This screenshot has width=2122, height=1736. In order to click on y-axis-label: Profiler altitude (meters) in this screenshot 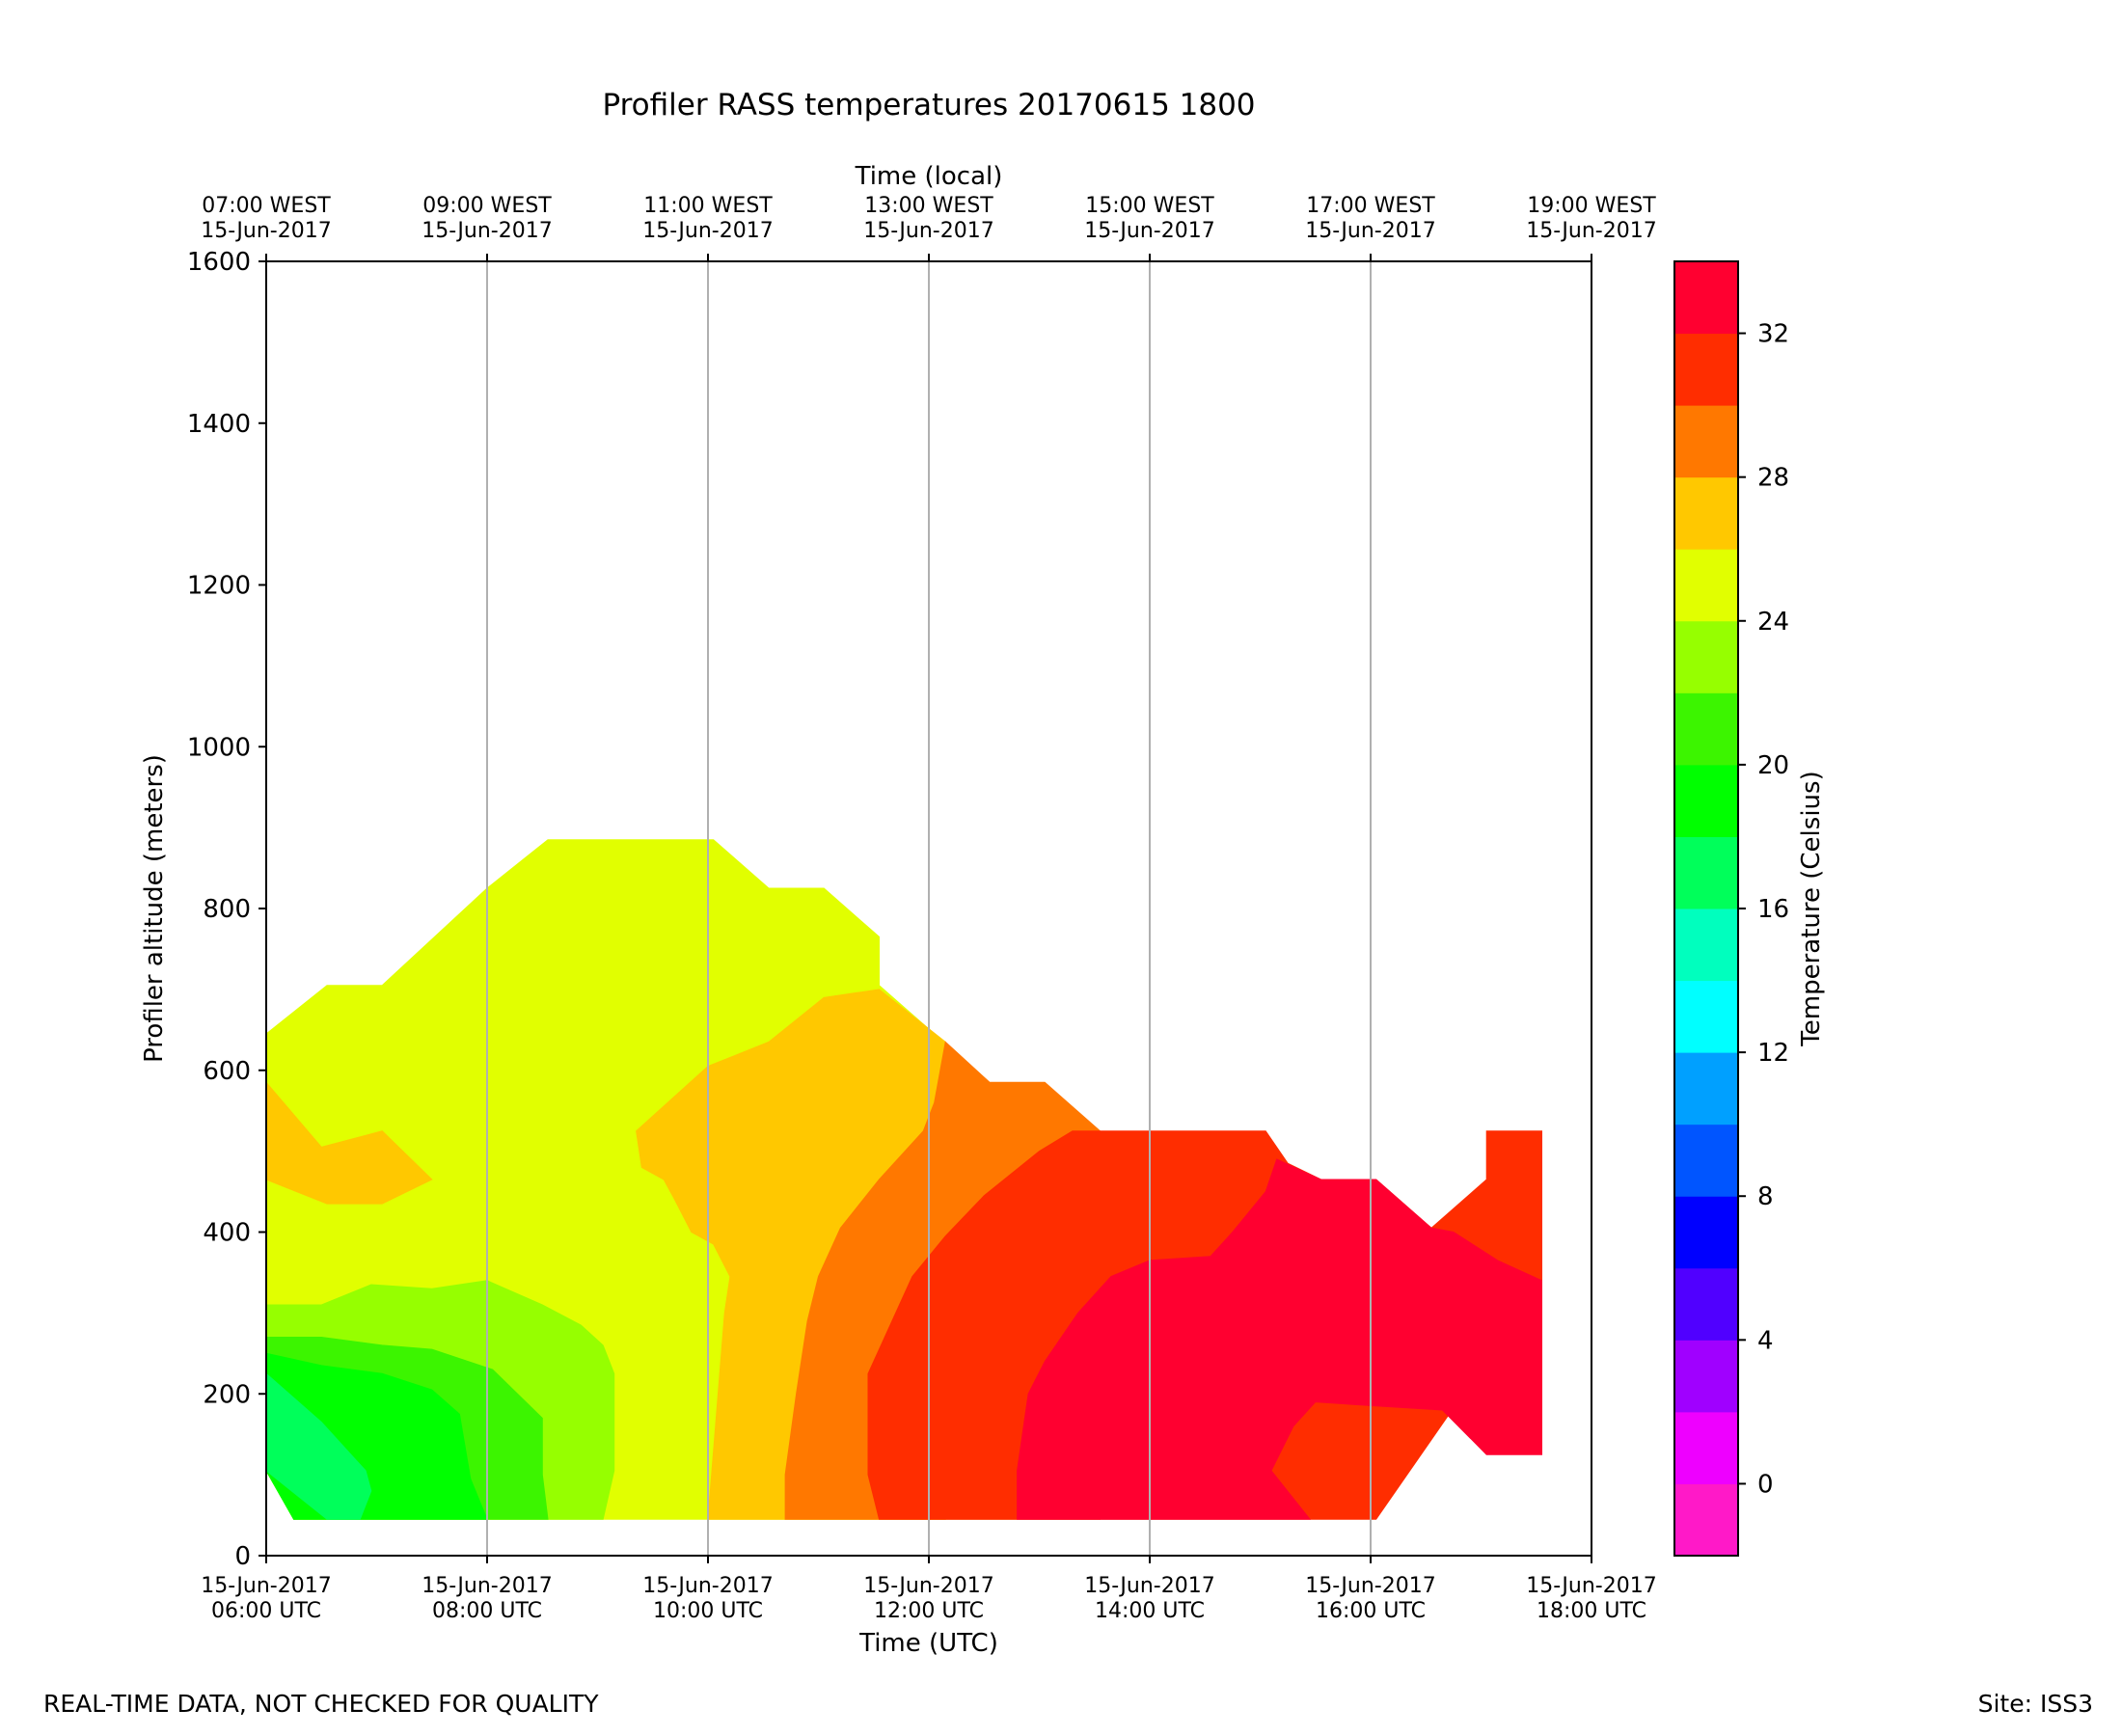, I will do `click(155, 909)`.